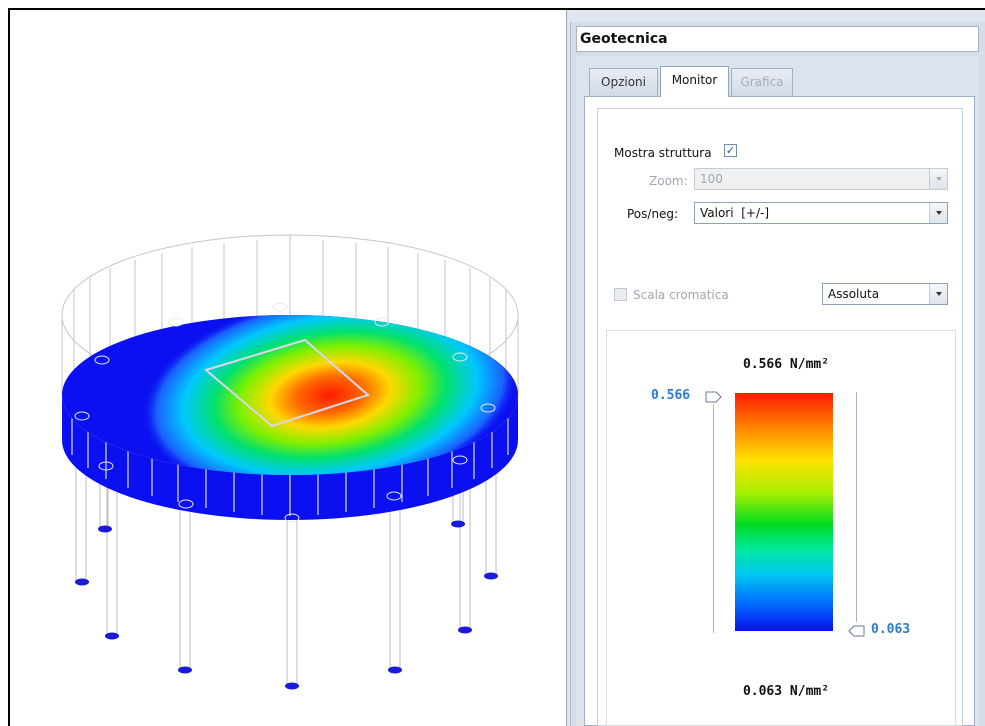 The height and width of the screenshot is (726, 985). What do you see at coordinates (671, 395) in the screenshot?
I see `max-marker-value: 0.566` at bounding box center [671, 395].